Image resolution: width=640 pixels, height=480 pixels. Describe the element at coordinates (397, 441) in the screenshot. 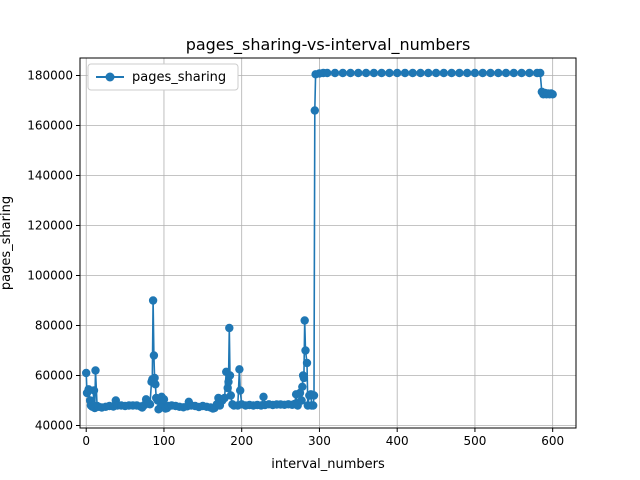

I see `x-tick-label: 400` at that location.